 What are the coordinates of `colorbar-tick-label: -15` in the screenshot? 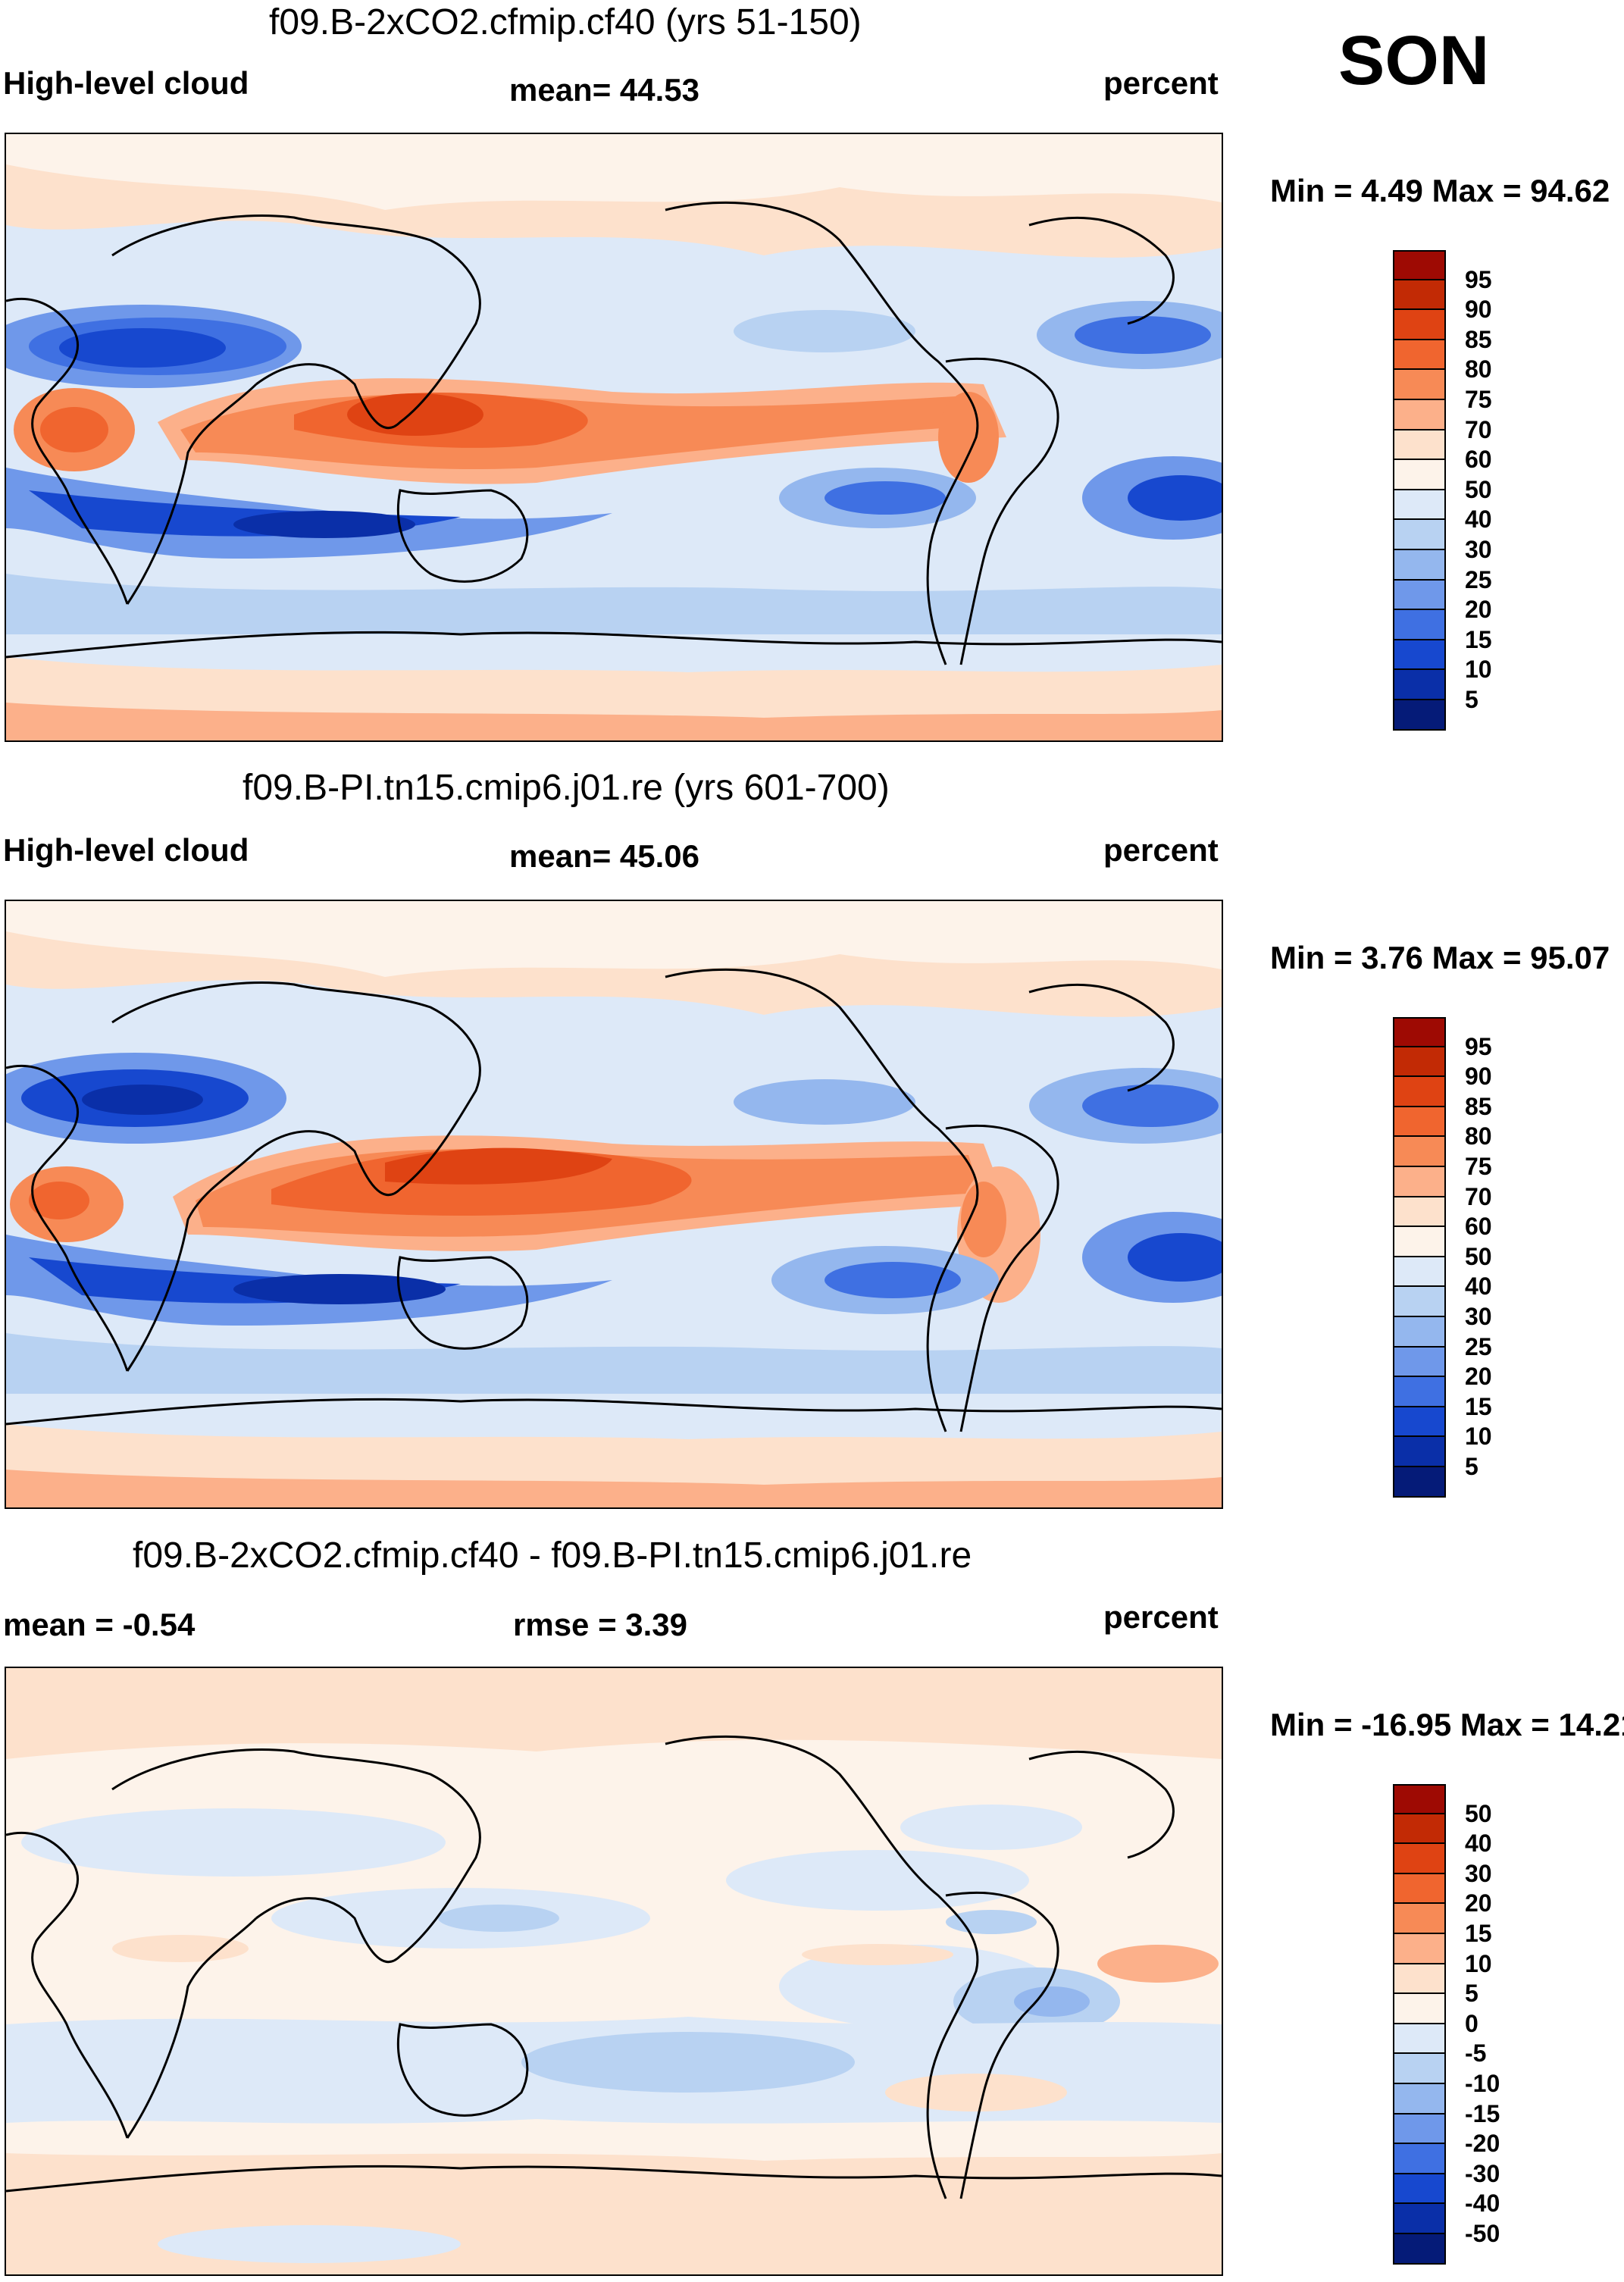 It's located at (1482, 2113).